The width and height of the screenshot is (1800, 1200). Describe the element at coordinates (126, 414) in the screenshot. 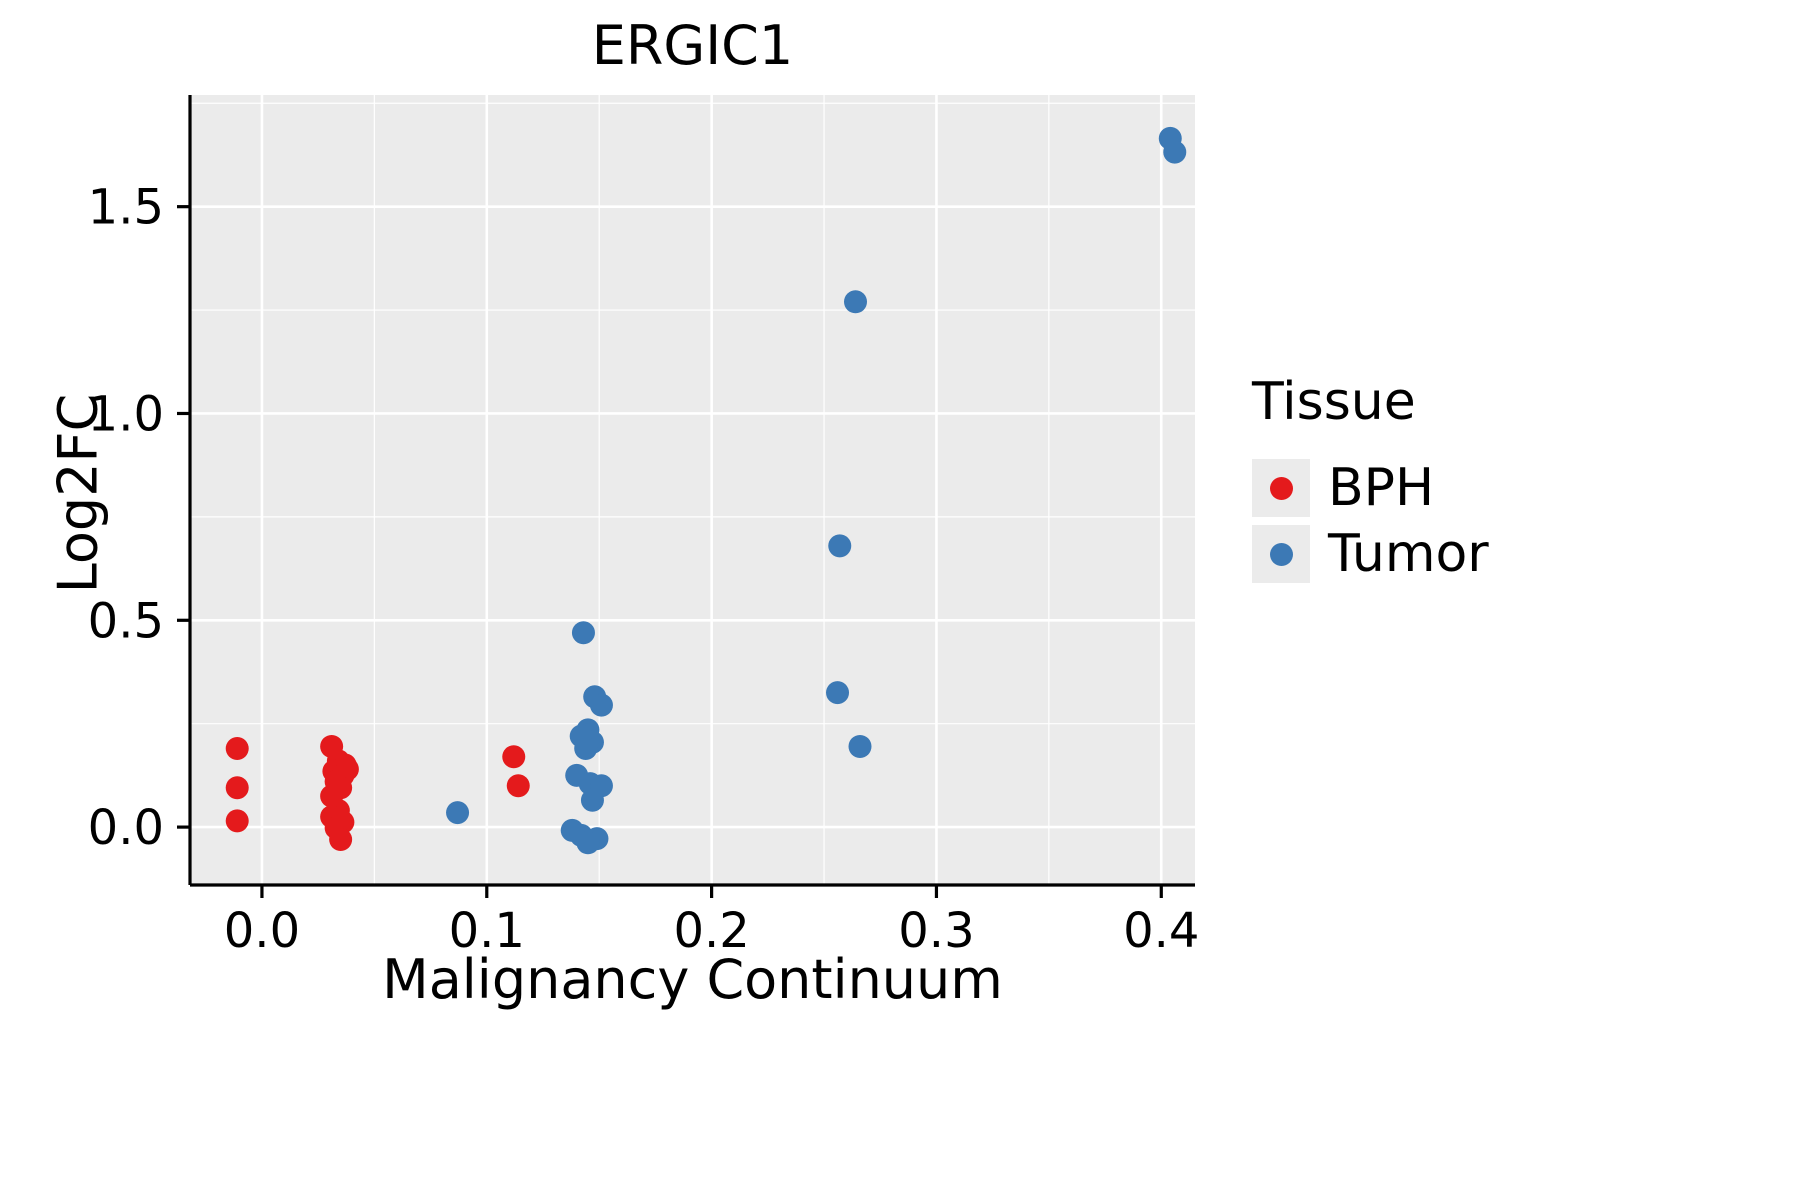

I see `y-tick-label: 1.0` at that location.